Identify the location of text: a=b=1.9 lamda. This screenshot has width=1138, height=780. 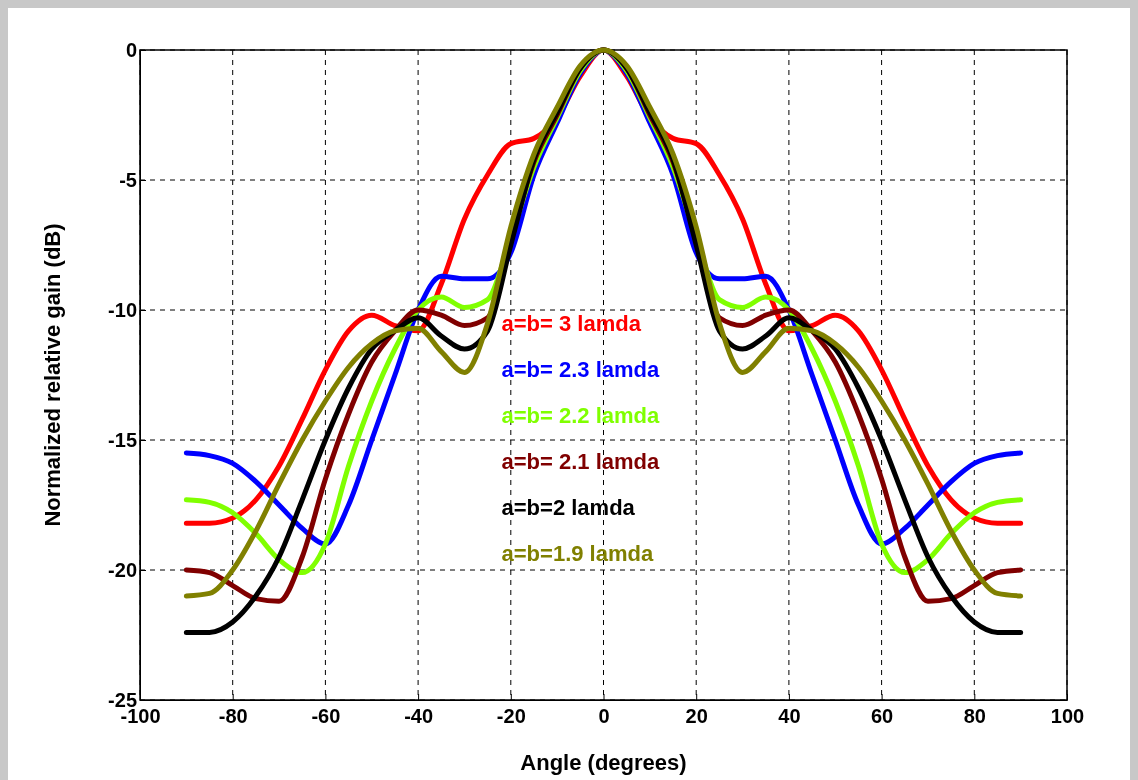
(577, 553).